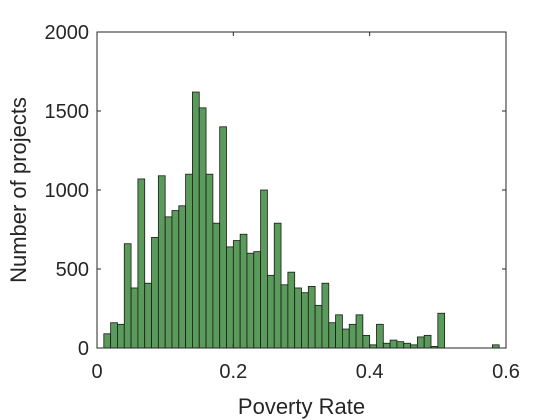 This screenshot has height=420, width=560. I want to click on y-axis-label: Number of projects, so click(18, 190).